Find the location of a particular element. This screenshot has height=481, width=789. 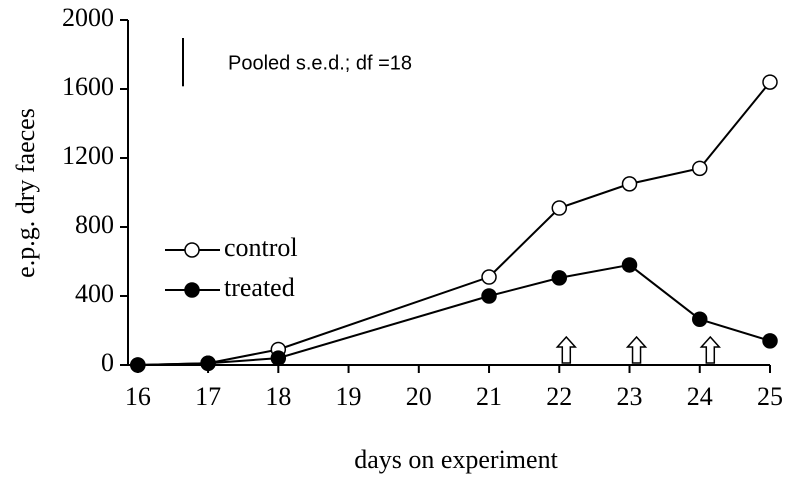

y-tick-label: 0 is located at coordinates (107, 362).